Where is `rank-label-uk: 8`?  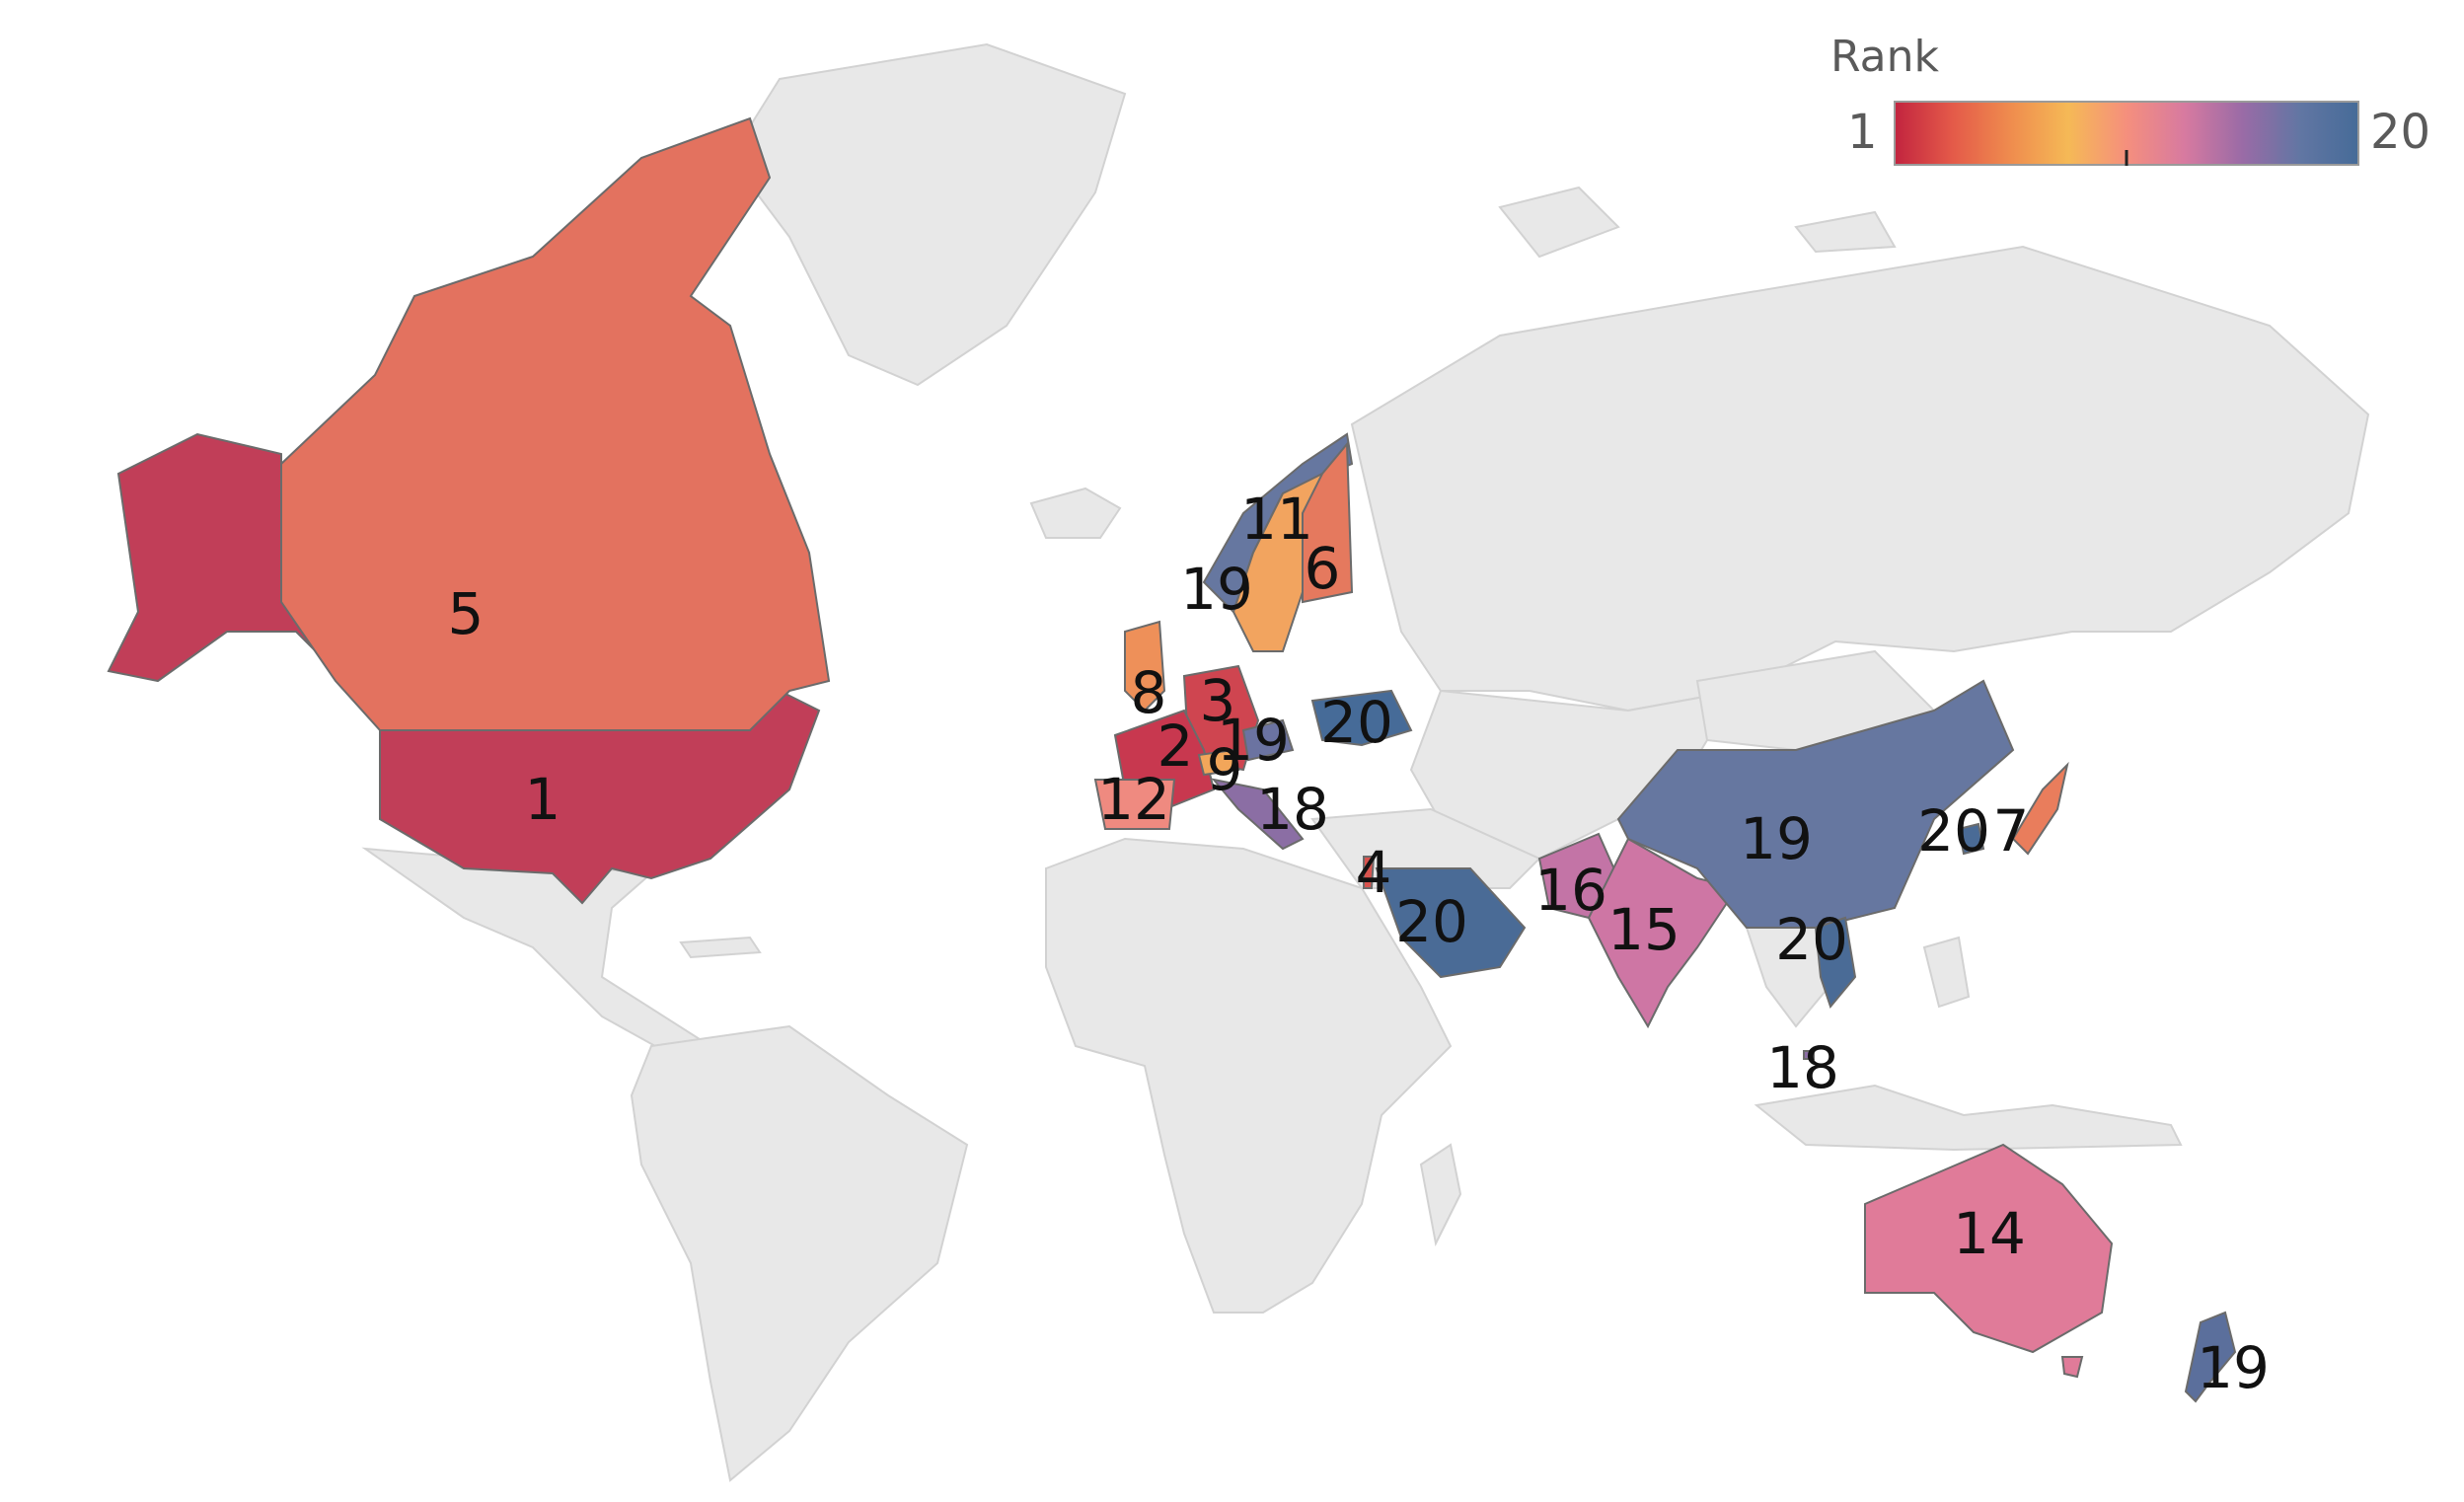
rank-label-uk: 8 is located at coordinates (1149, 692).